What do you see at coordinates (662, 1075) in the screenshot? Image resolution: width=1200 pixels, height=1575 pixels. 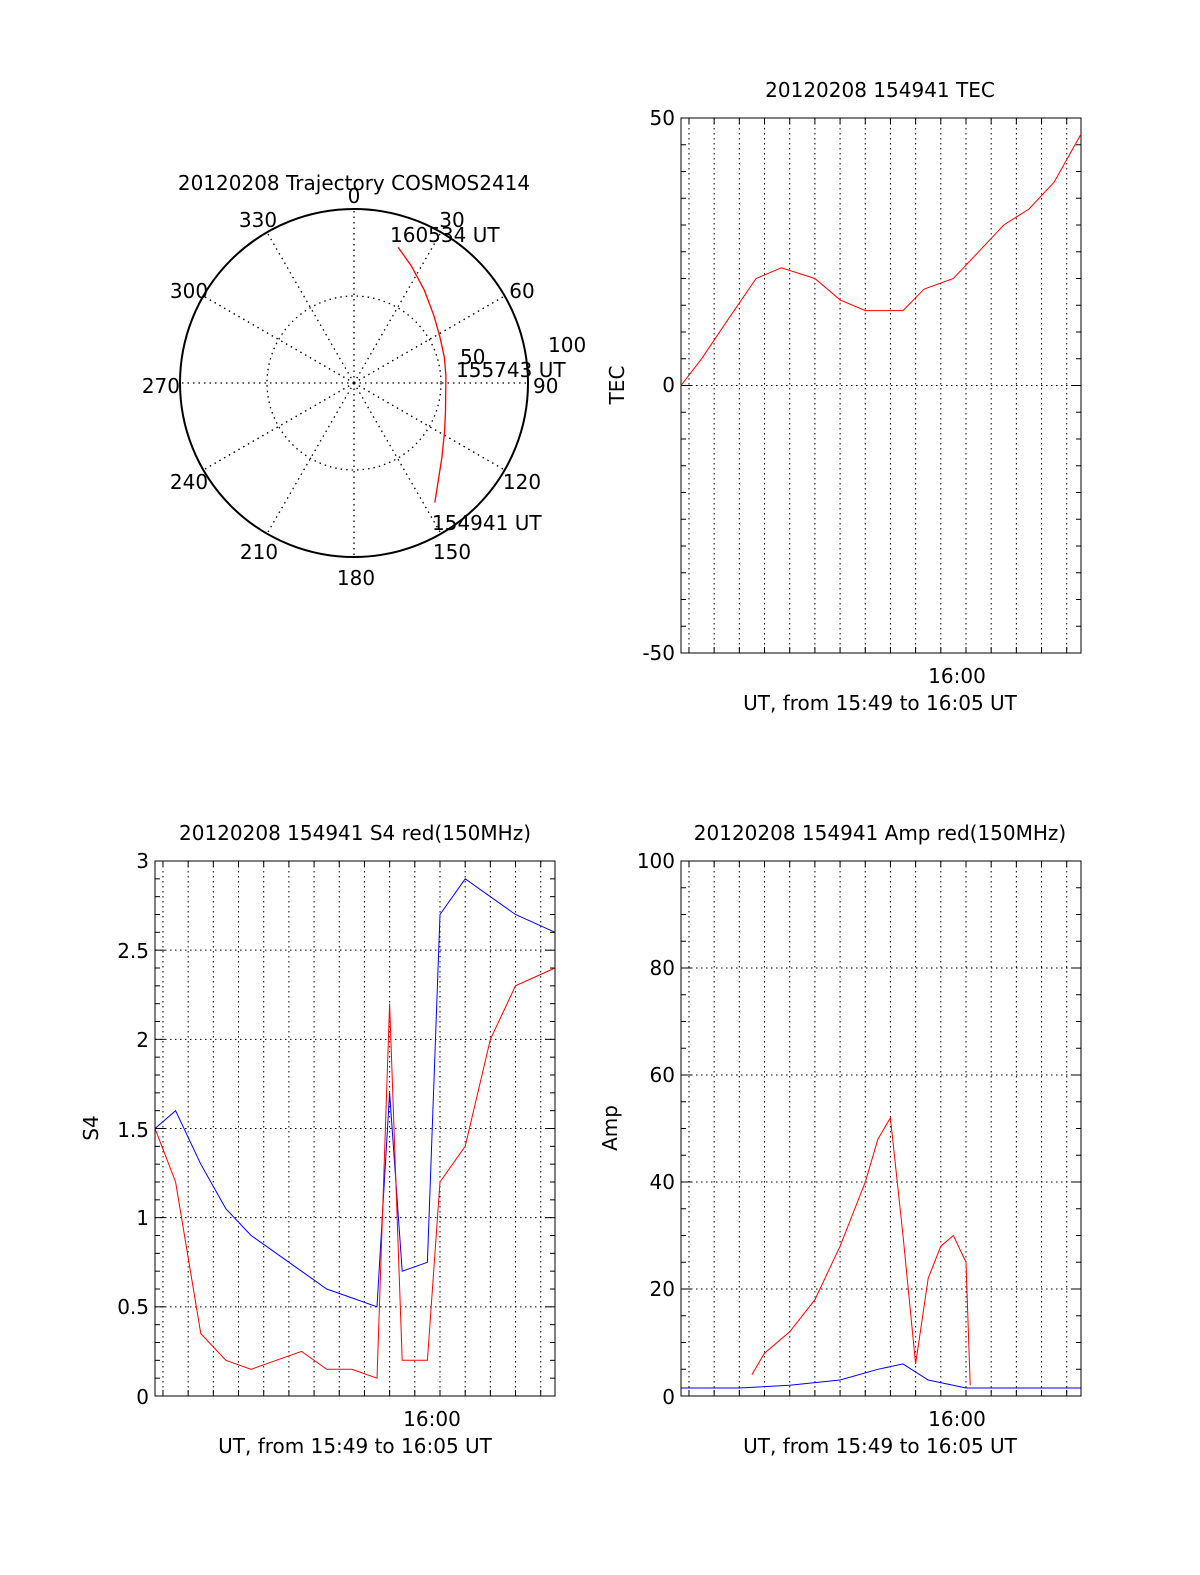 I see `amp-ytick-60: 60` at bounding box center [662, 1075].